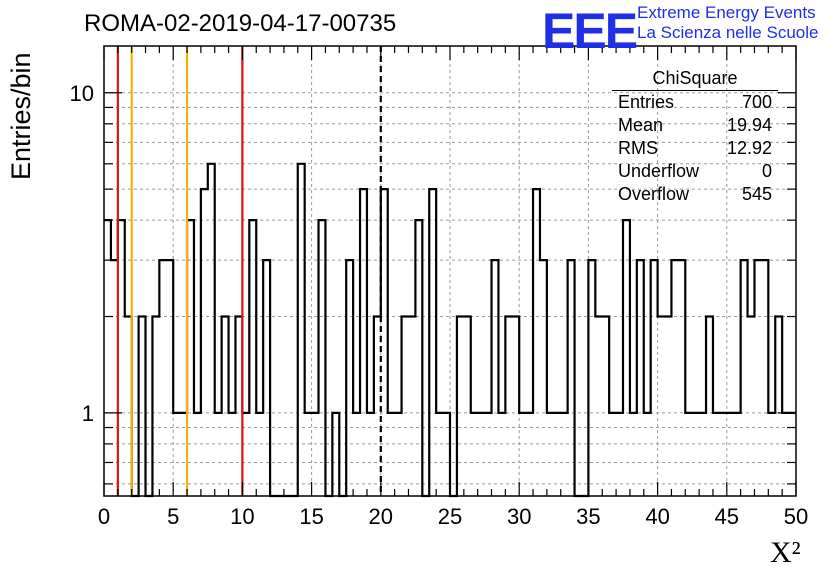 Image resolution: width=836 pixels, height=577 pixels. Describe the element at coordinates (638, 148) in the screenshot. I see `stats-label: RMS` at that location.